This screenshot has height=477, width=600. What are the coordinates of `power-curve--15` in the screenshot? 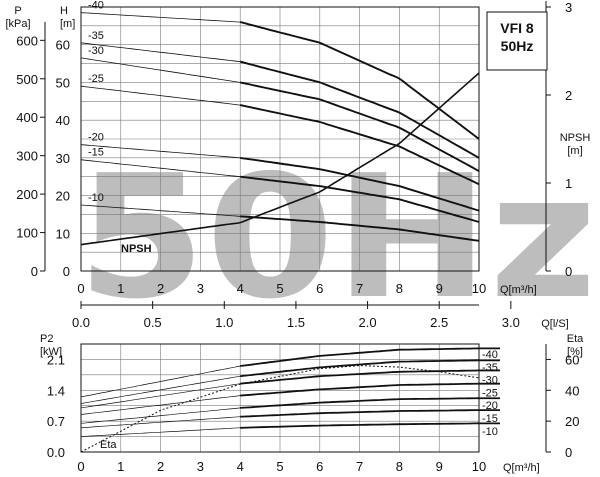 It's located at (360, 413).